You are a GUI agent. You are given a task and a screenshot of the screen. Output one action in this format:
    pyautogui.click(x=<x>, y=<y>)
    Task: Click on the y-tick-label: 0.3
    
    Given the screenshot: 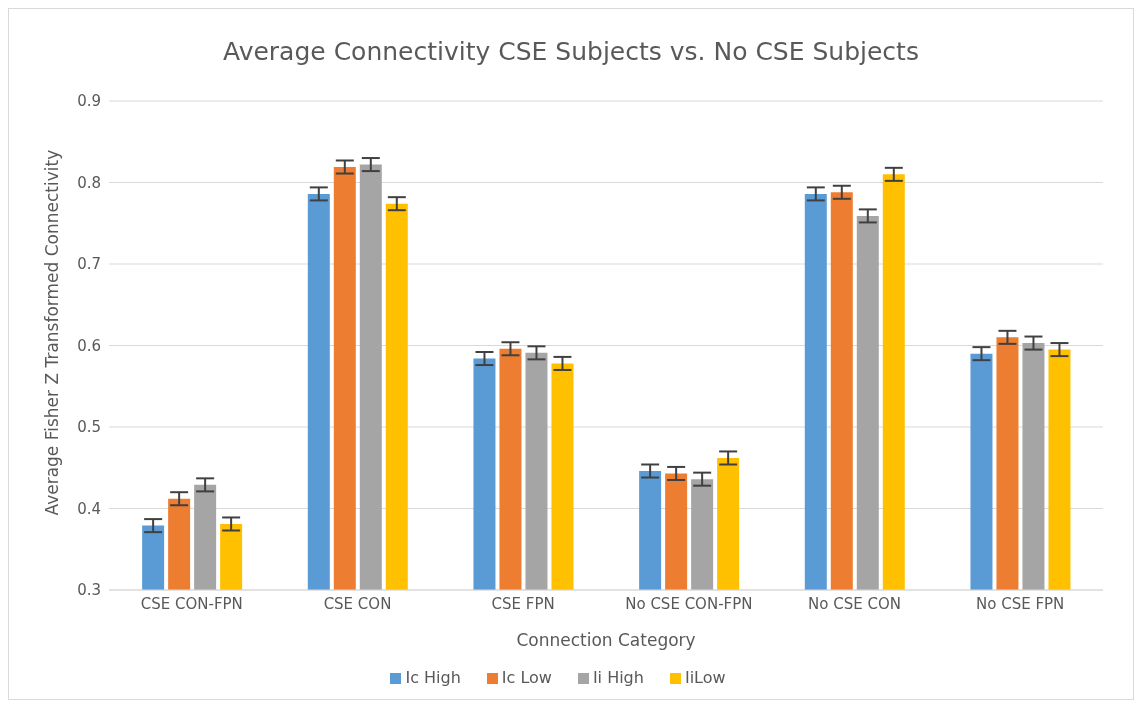 What is the action you would take?
    pyautogui.click(x=89, y=590)
    